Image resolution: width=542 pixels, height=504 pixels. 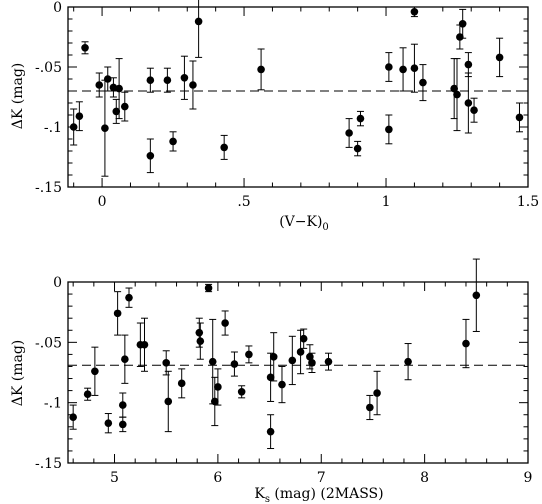 I want to click on bottom-x-tick-label: 7, so click(x=321, y=478).